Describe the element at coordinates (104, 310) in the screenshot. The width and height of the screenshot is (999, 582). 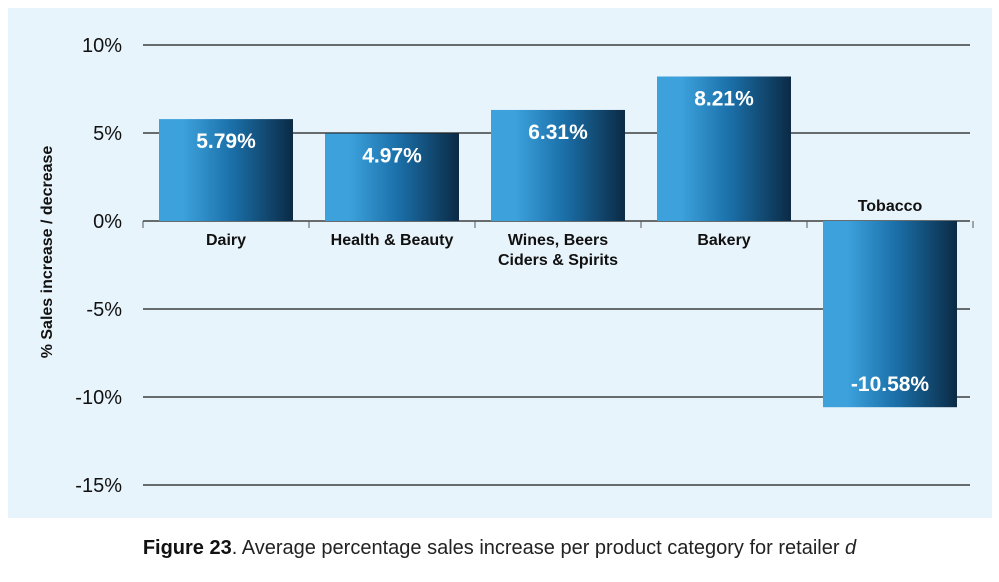
I see `y-tick-label: -5%` at that location.